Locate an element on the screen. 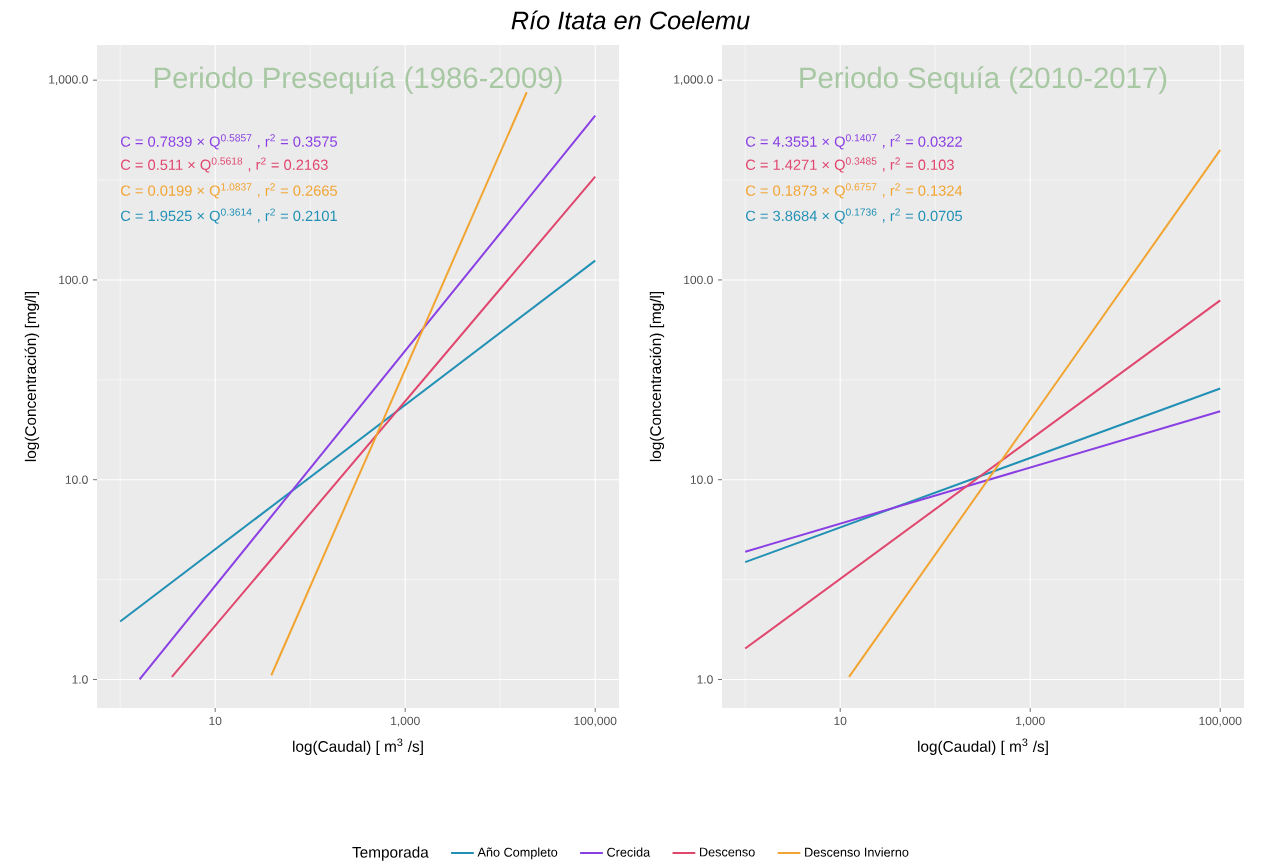 The width and height of the screenshot is (1261, 865). annotation: C = 3.8684 × Q$^{0.1736}$ , r$^{2}$ = 0.0705 is located at coordinates (854, 216).